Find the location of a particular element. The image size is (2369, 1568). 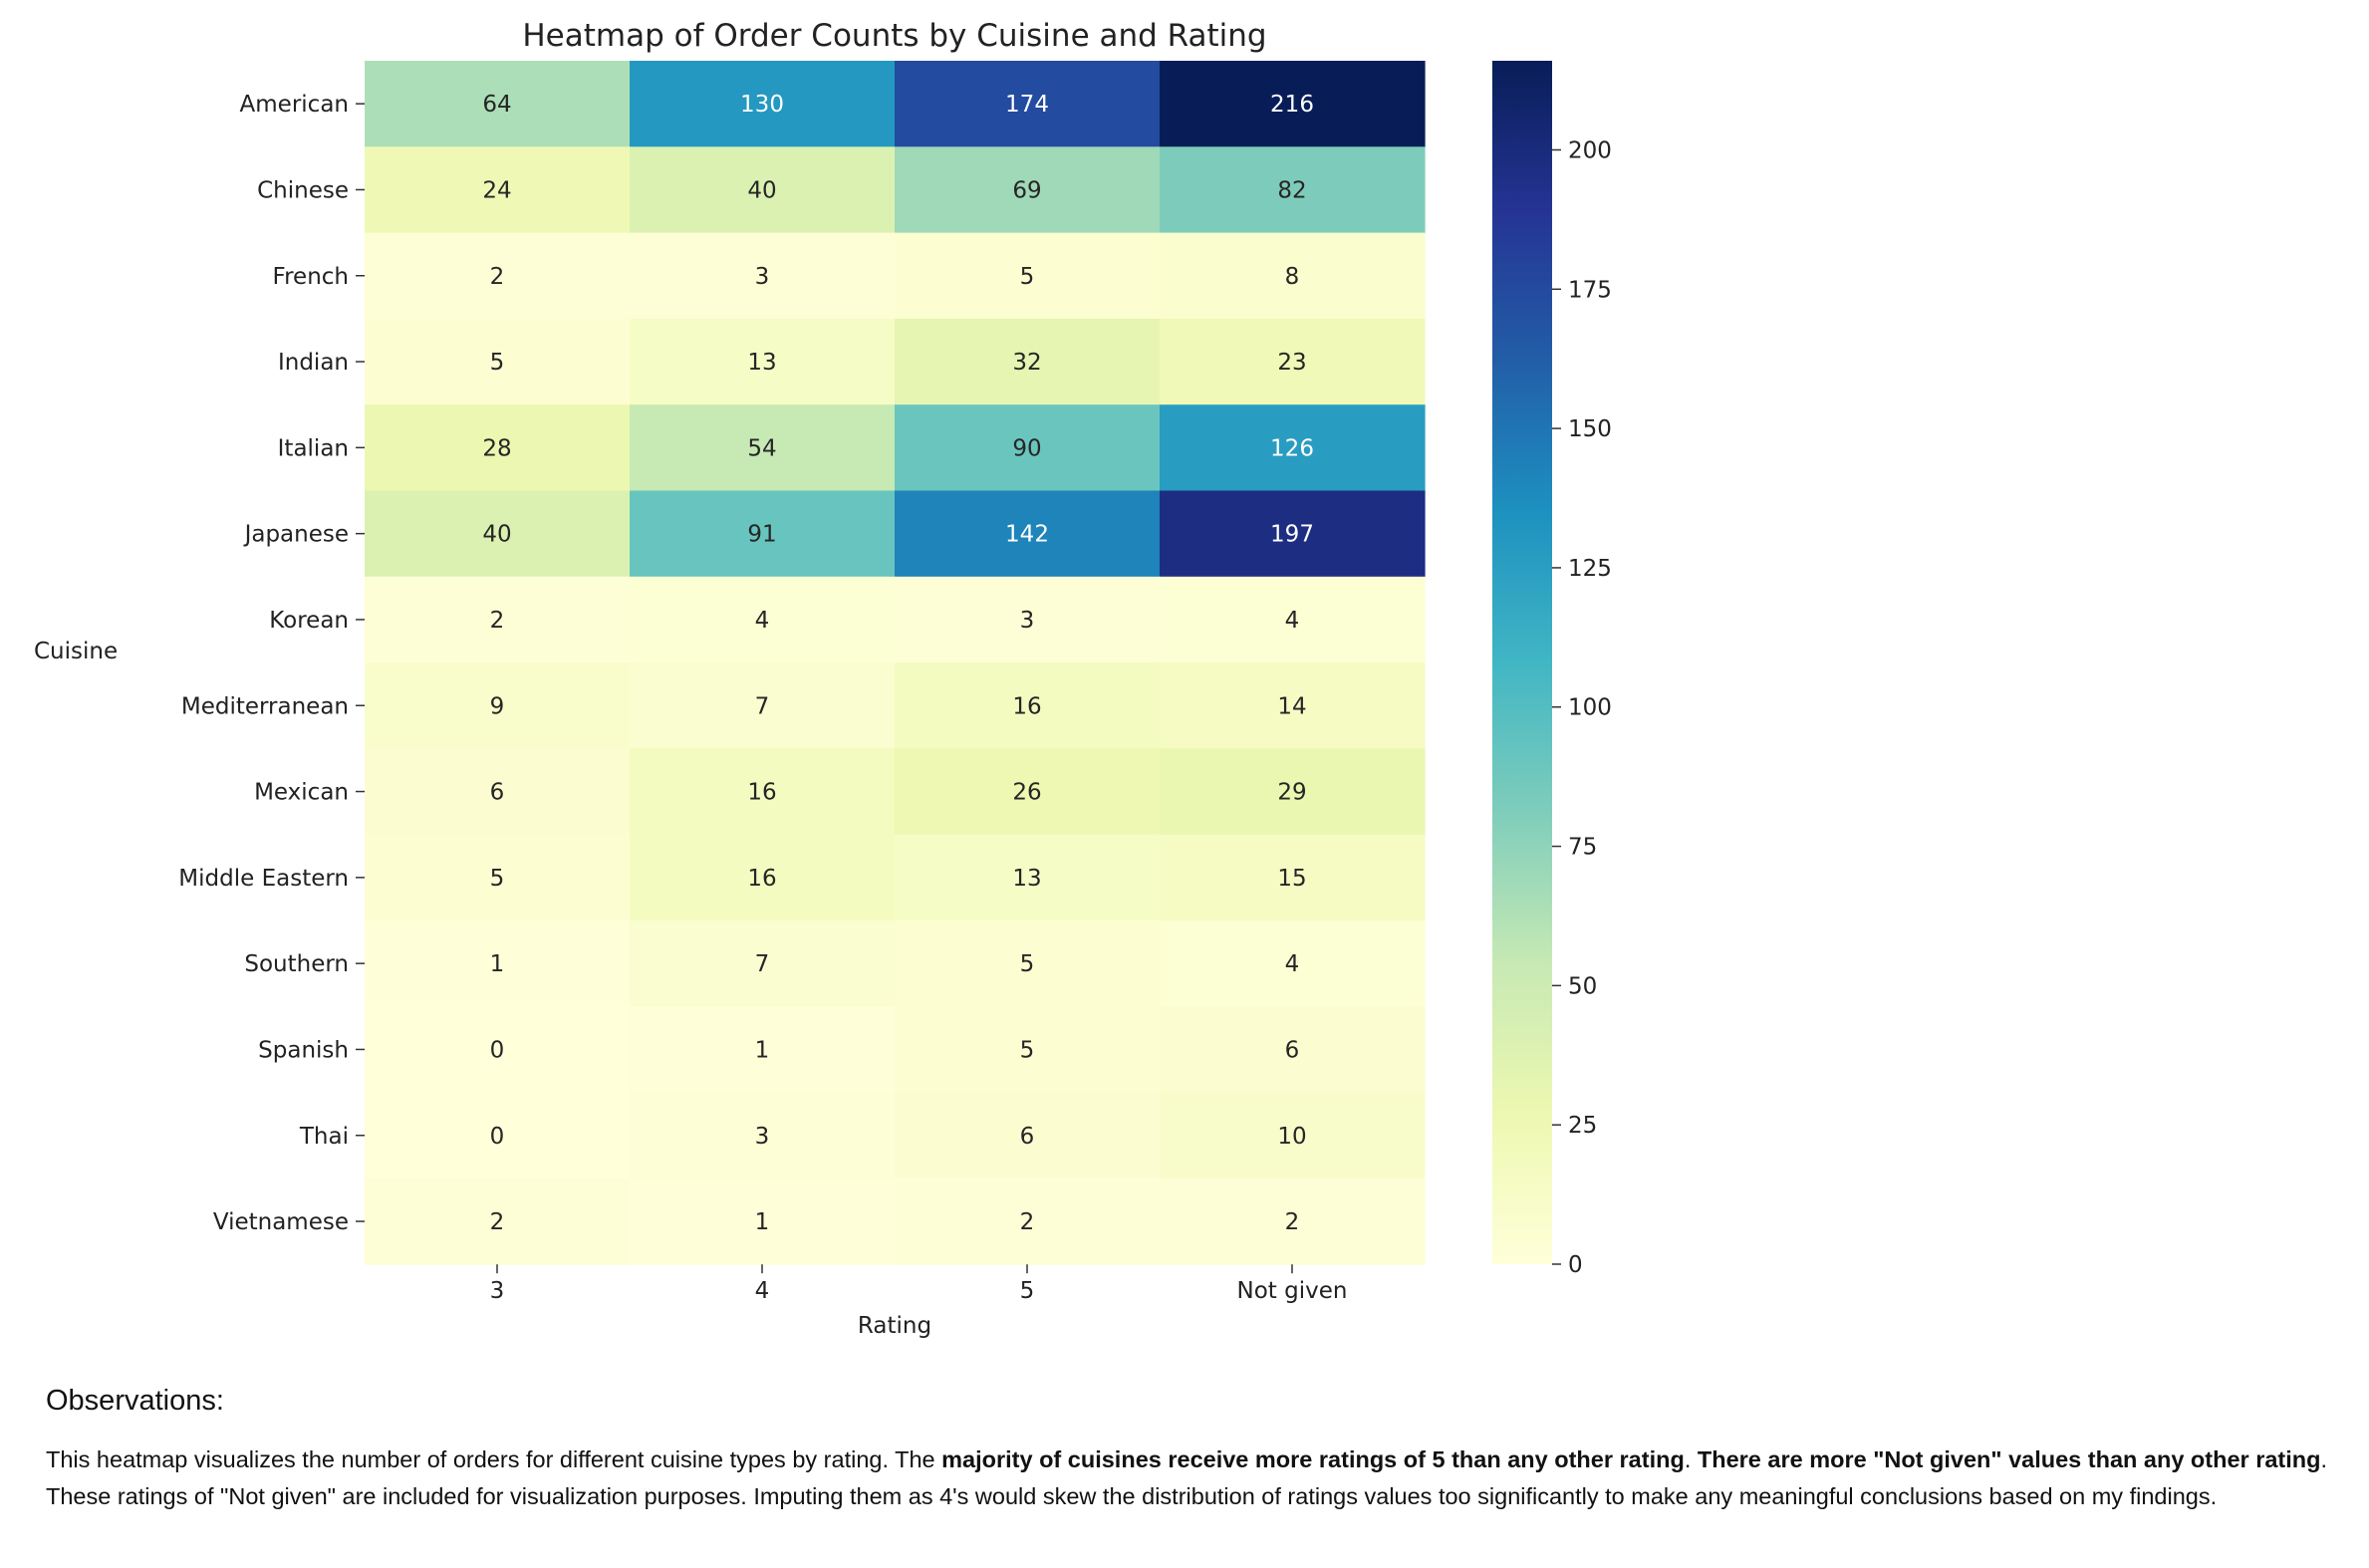

x-tick-label: Not given is located at coordinates (1292, 1291).